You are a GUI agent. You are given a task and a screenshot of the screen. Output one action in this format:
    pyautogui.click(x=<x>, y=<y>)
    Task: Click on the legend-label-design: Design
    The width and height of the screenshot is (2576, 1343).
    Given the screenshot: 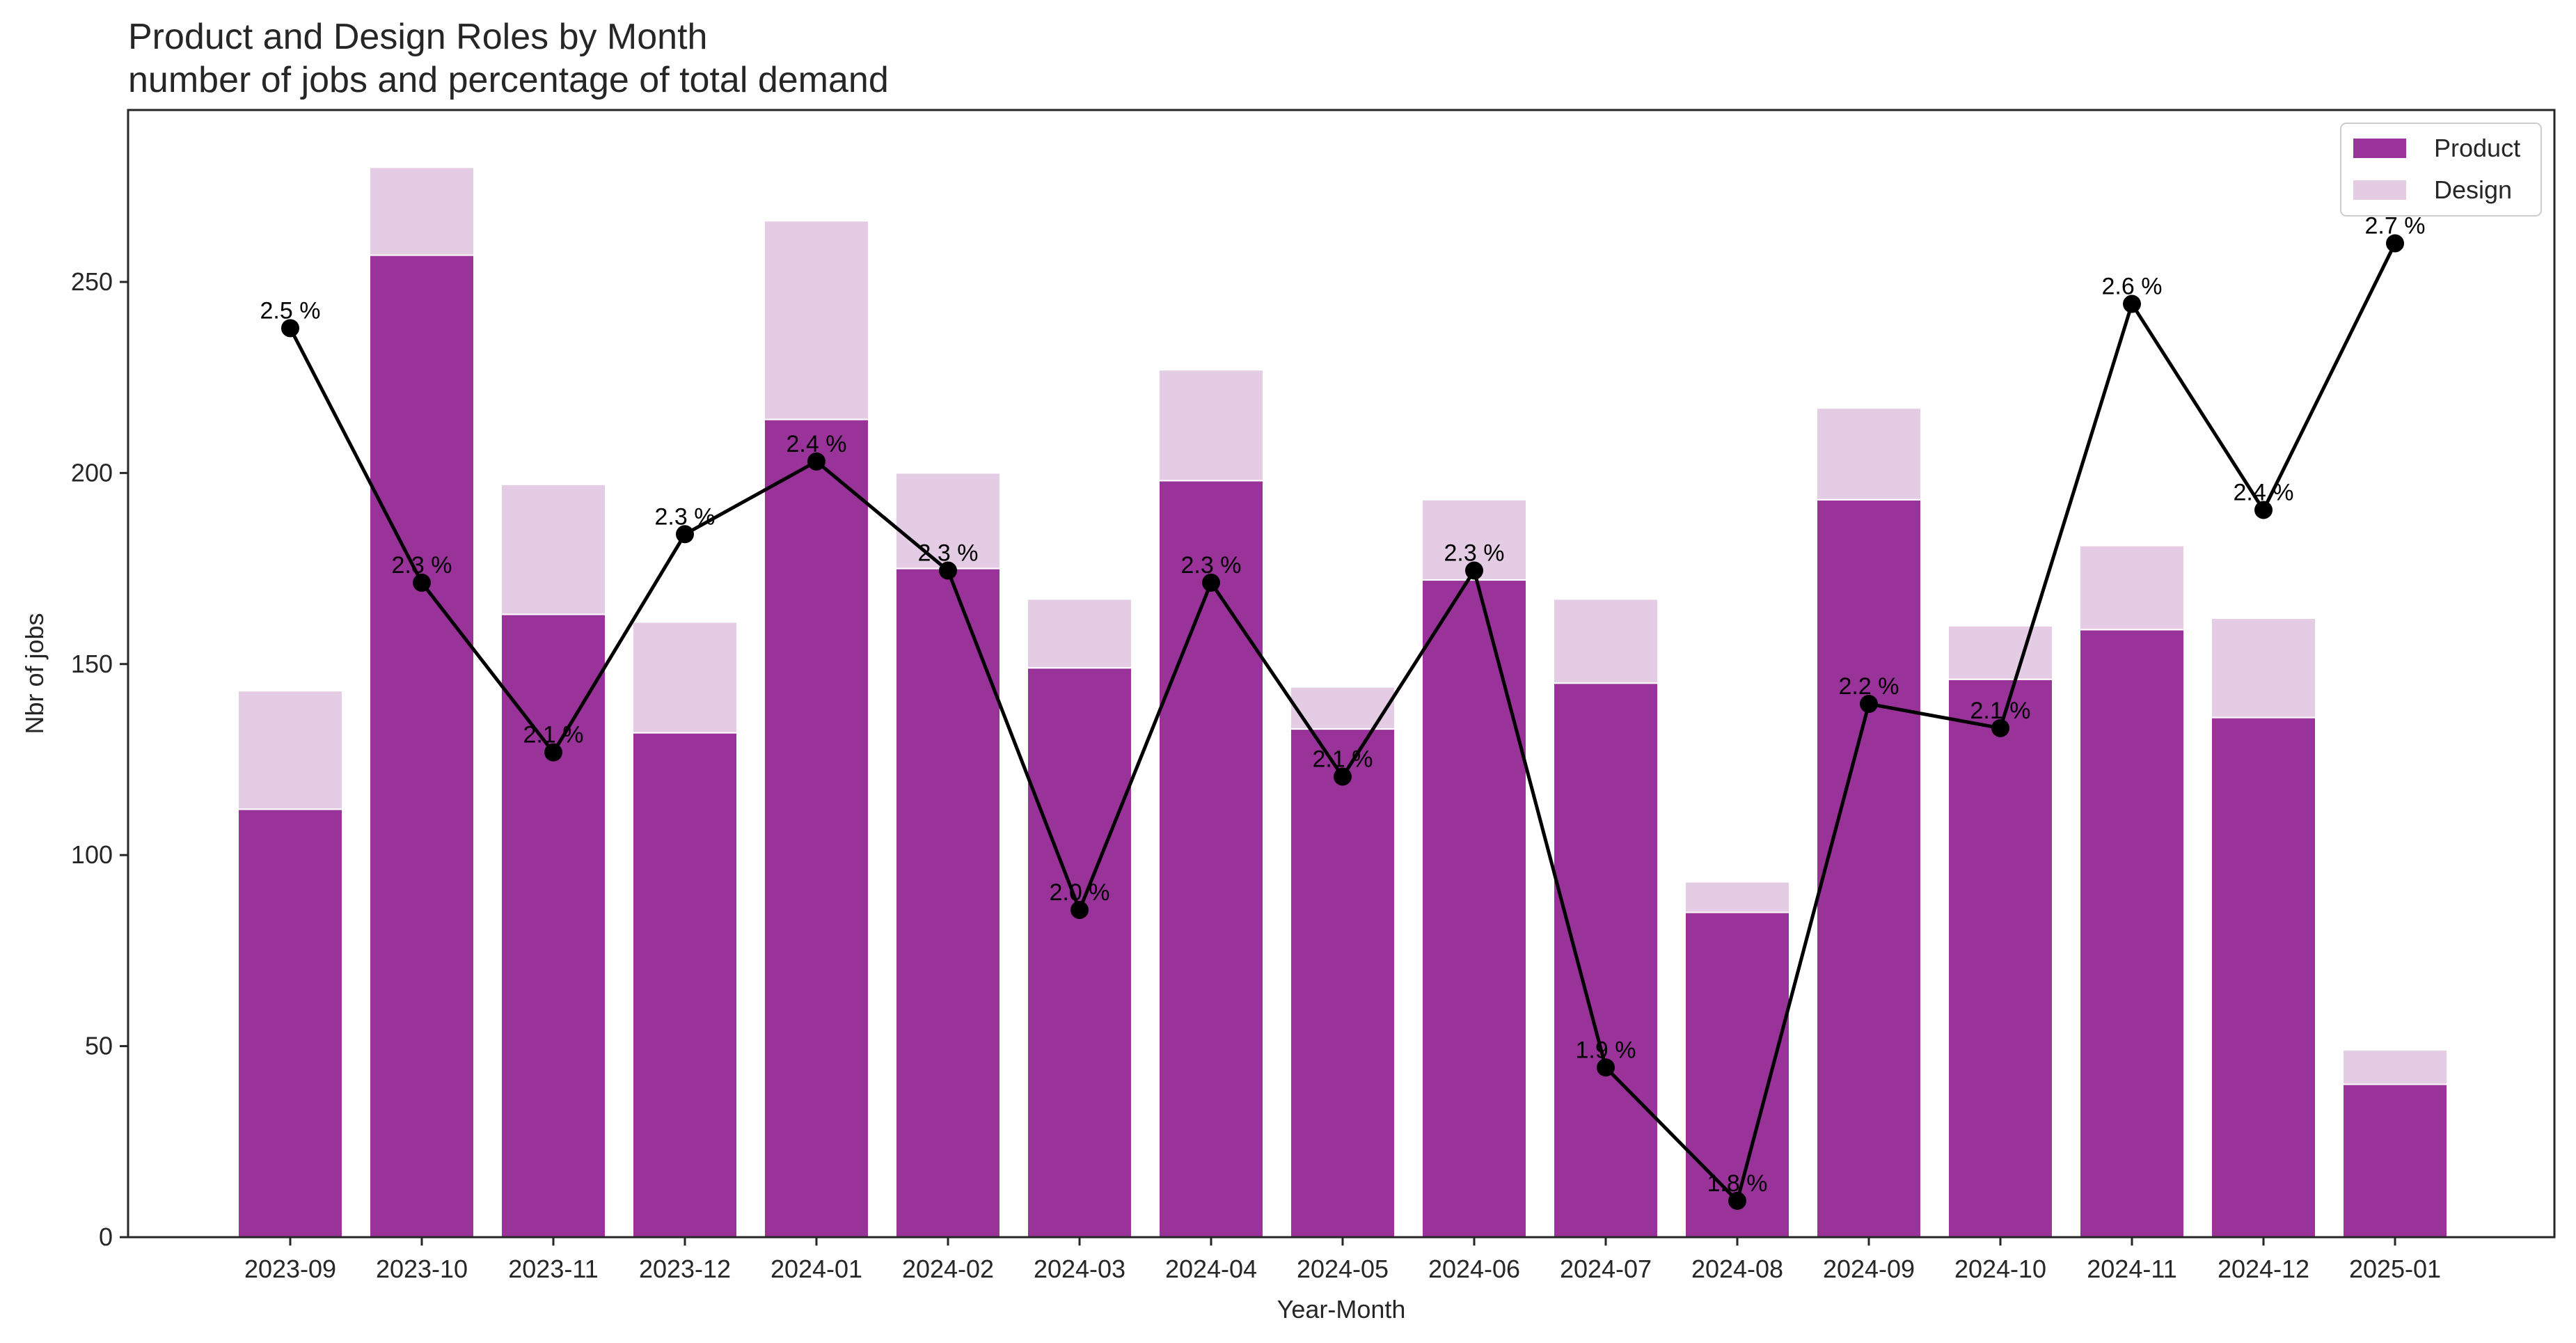 What is the action you would take?
    pyautogui.click(x=2473, y=189)
    